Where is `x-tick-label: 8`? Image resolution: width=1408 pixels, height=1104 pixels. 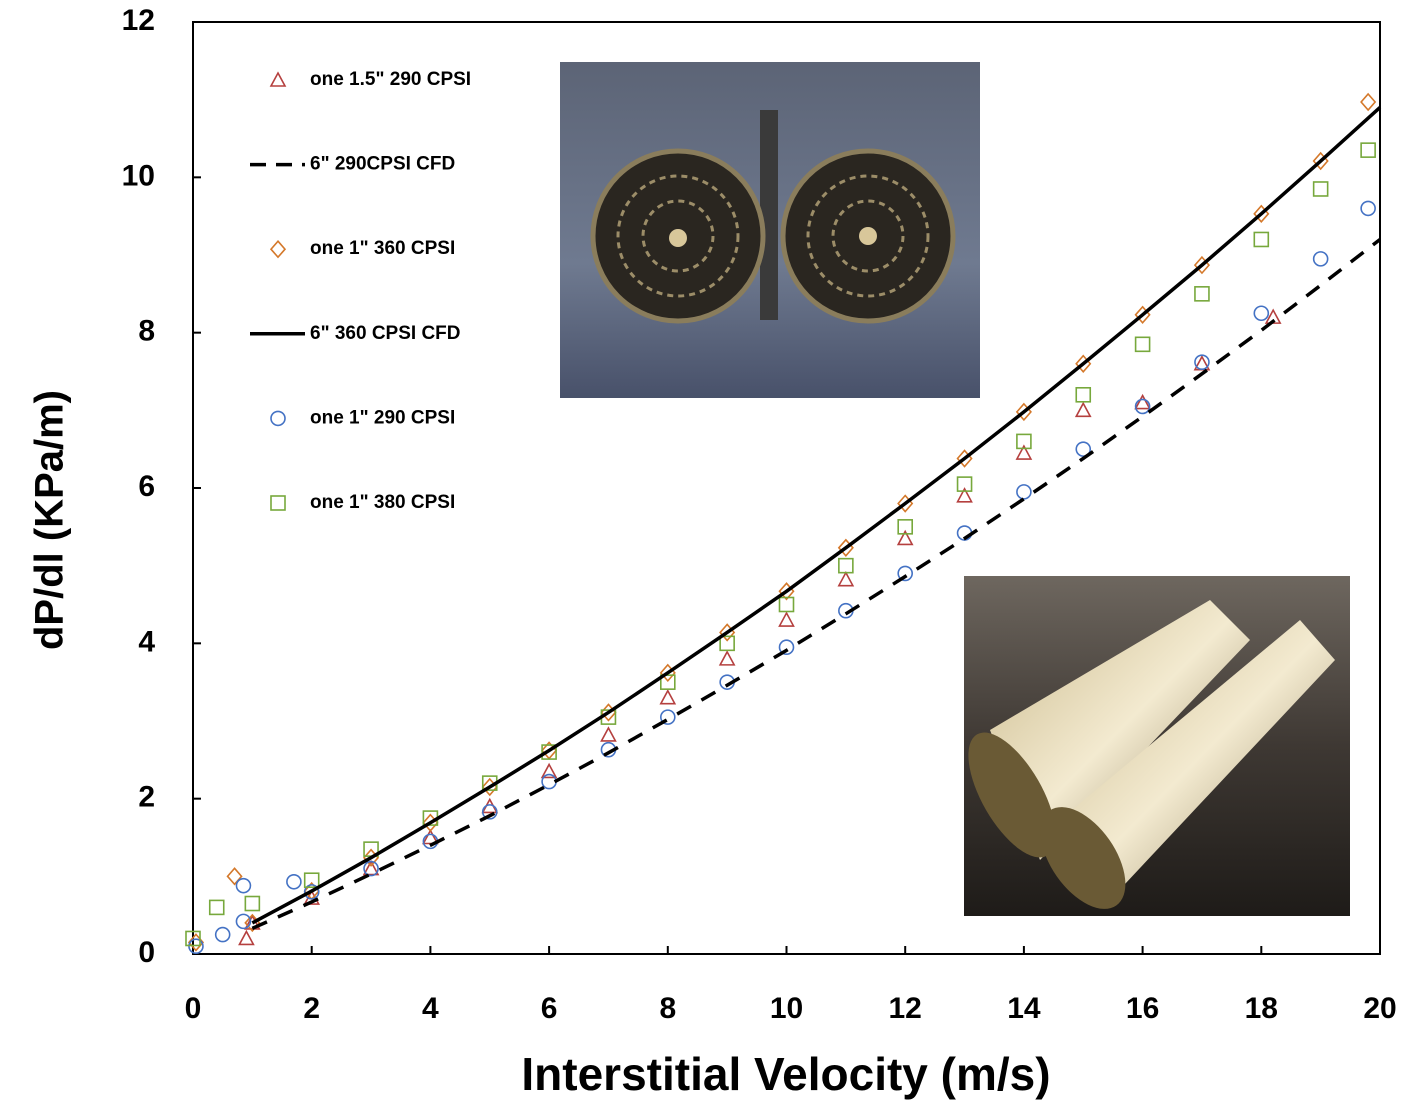
x-tick-label: 8 is located at coordinates (667, 1008).